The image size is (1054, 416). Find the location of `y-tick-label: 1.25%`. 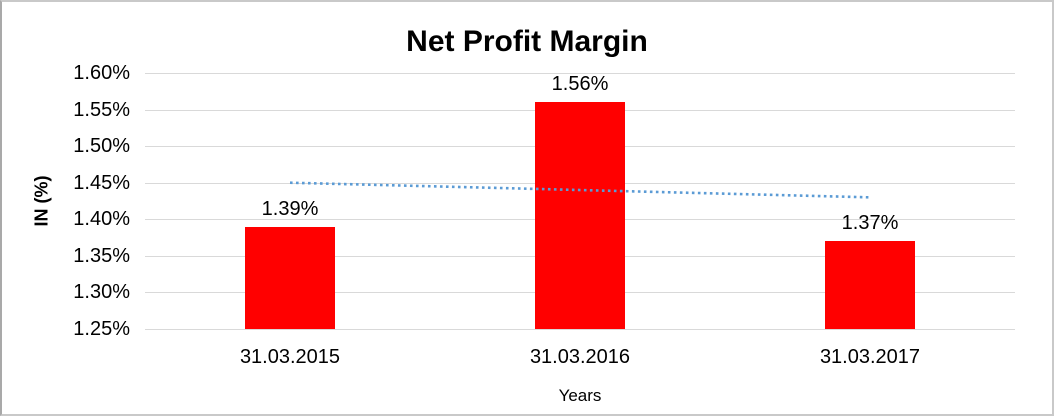

y-tick-label: 1.25% is located at coordinates (101, 329).